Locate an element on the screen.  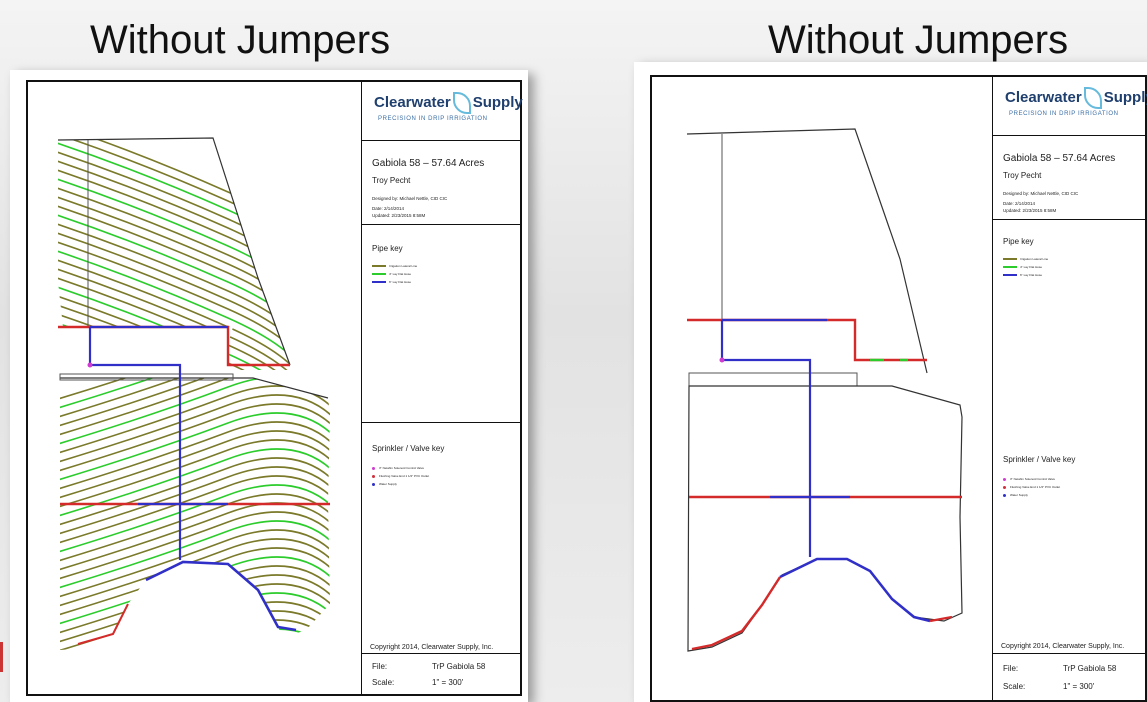
pipe-key-label: Irrigation Lateral Line is located at coordinates (1034, 259).